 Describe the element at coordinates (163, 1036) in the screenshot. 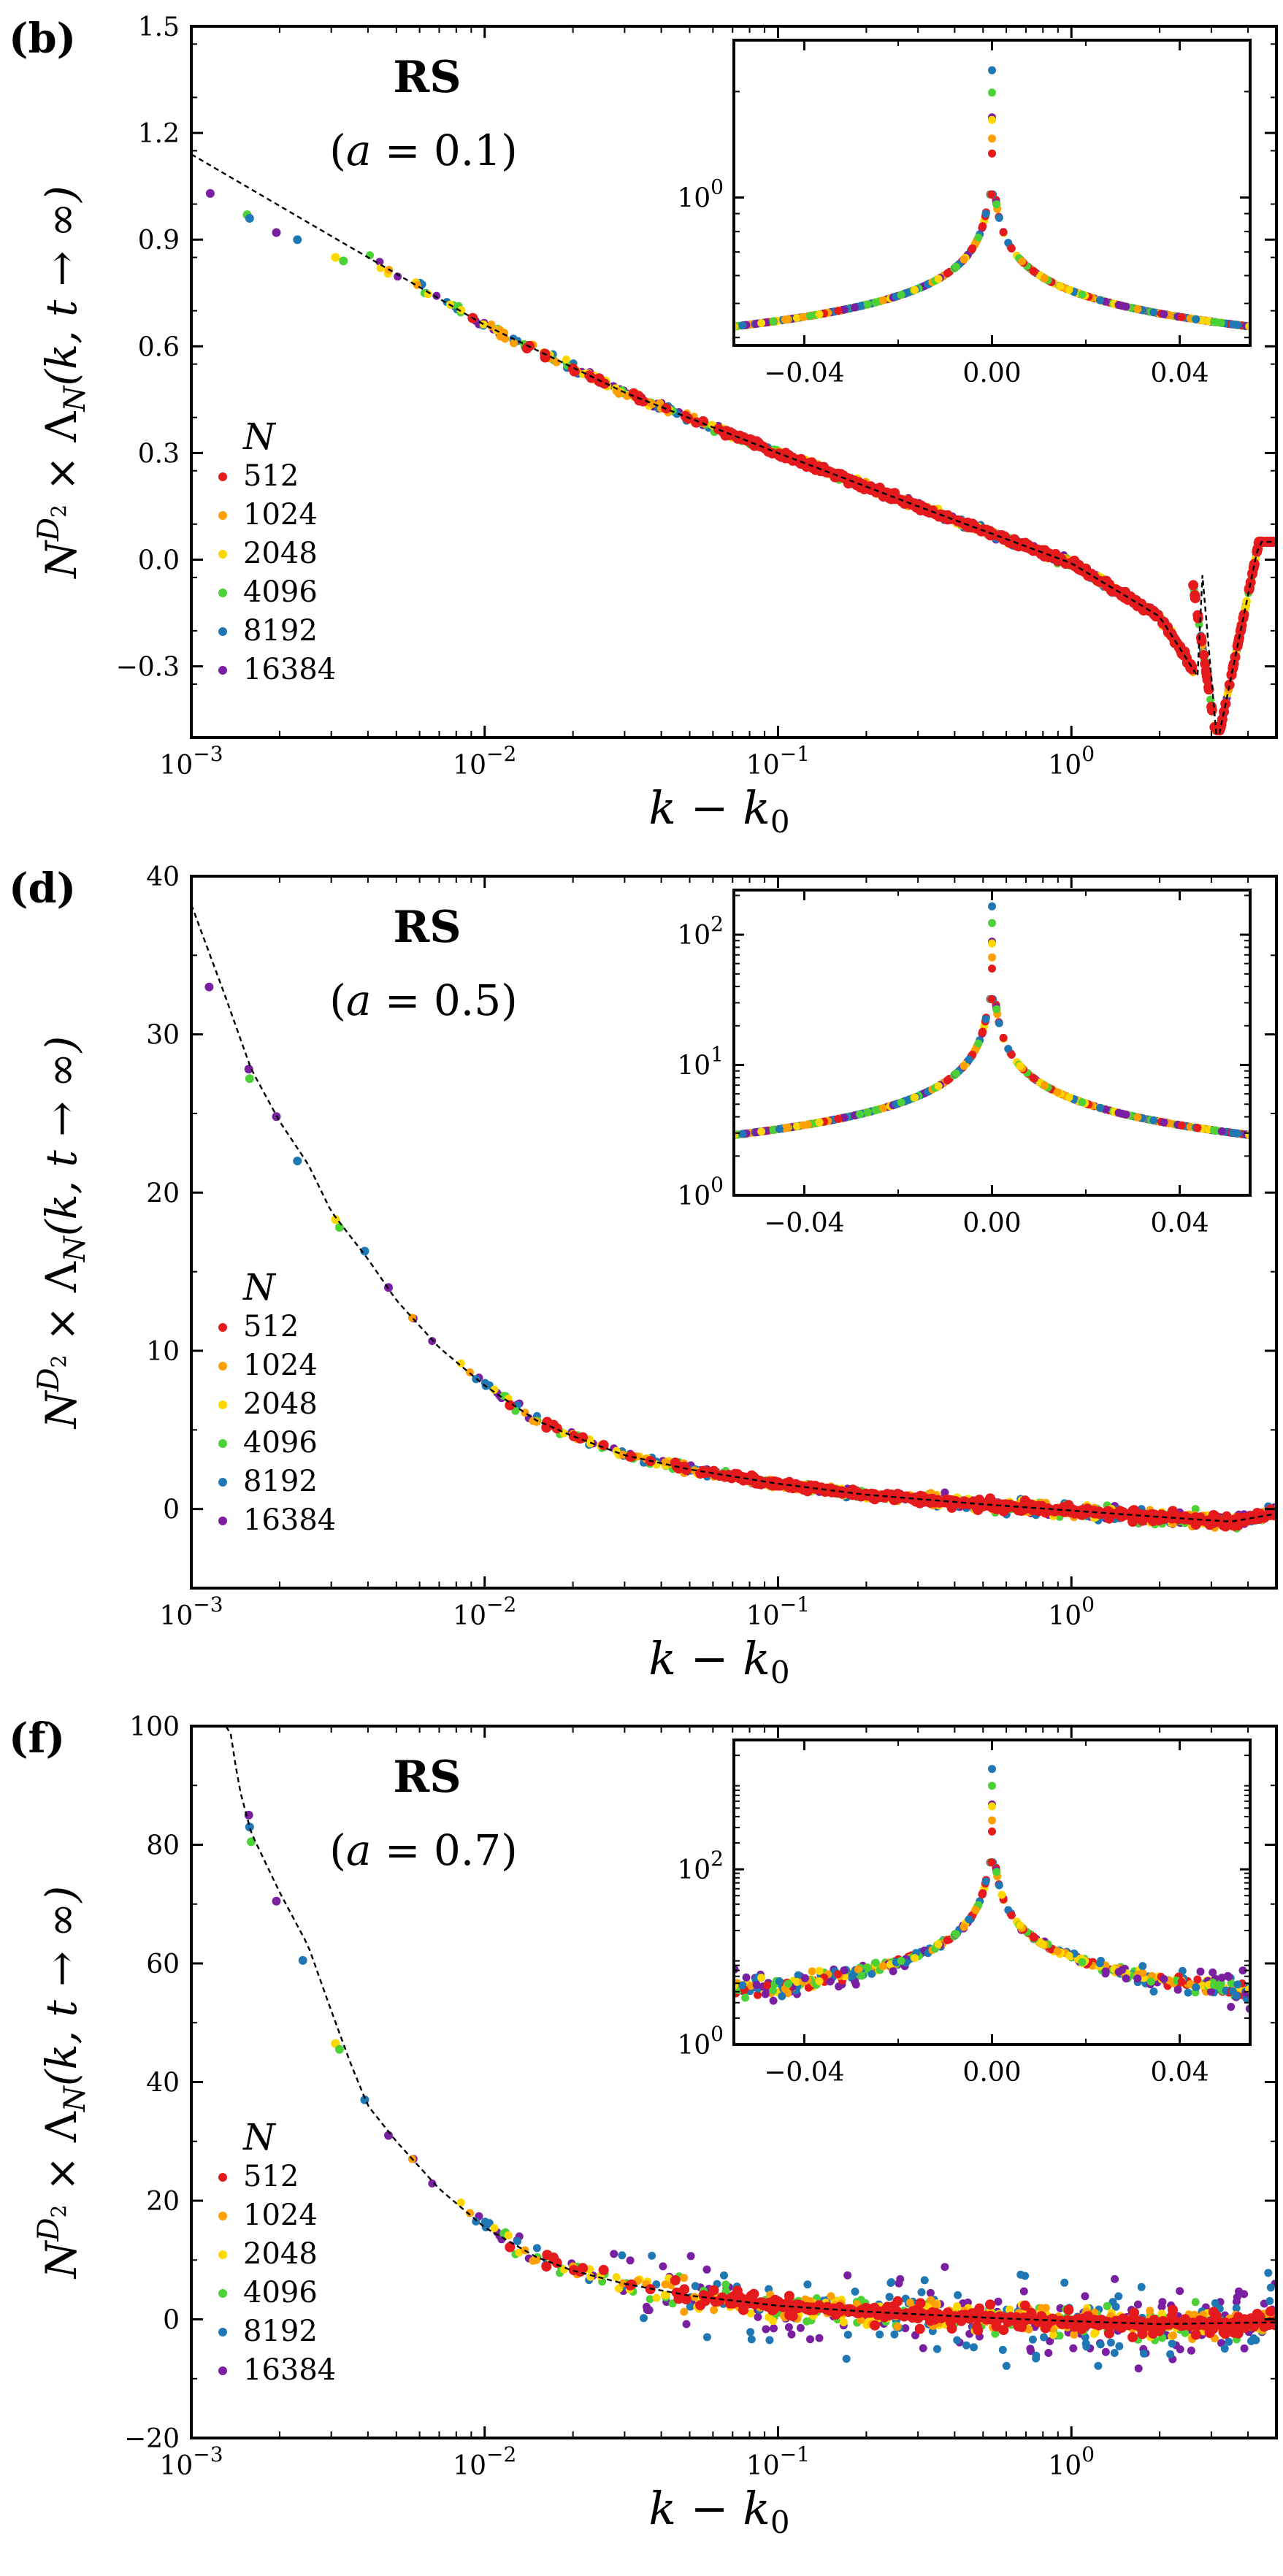

I see `y-tick-label: 30` at that location.